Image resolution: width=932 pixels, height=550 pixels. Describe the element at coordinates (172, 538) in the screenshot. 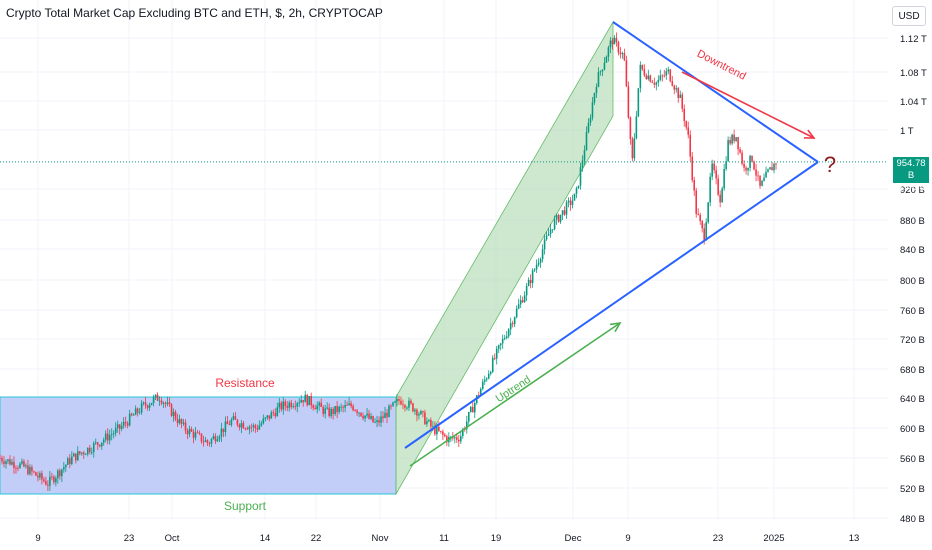

I see `x-tick-label: Oct` at that location.